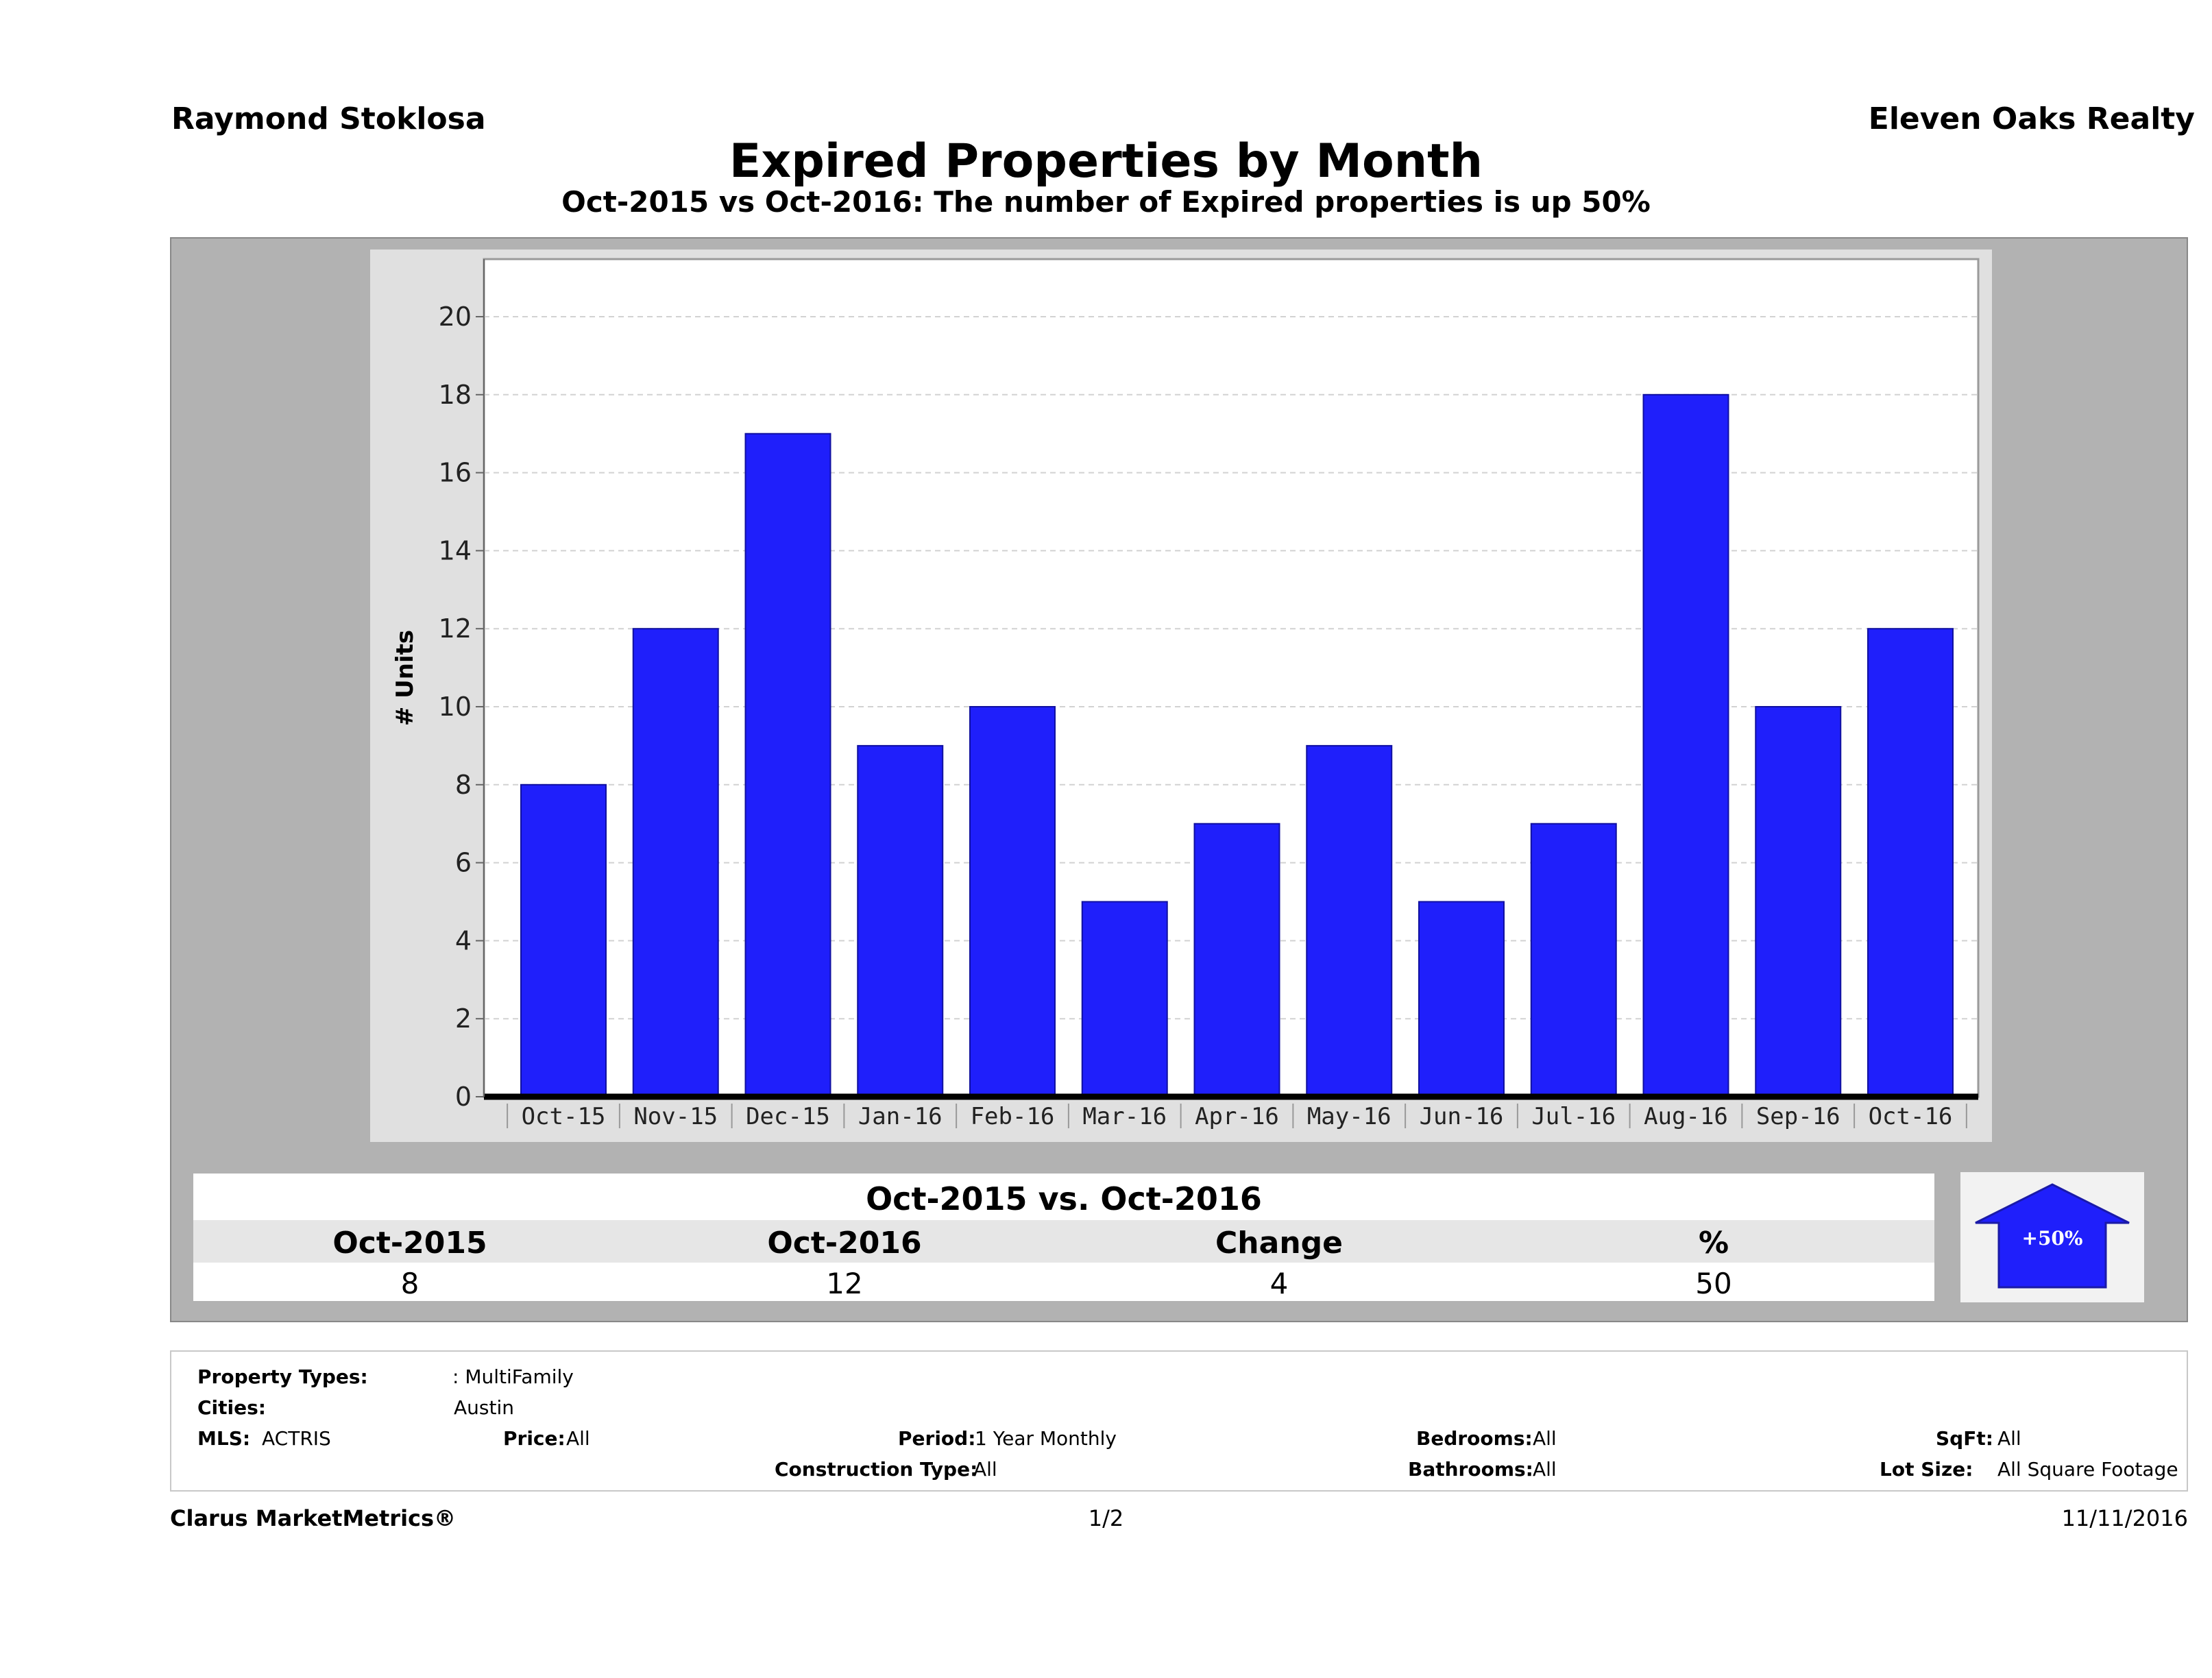  I want to click on report-date: 11/11/2016, so click(2124, 1518).